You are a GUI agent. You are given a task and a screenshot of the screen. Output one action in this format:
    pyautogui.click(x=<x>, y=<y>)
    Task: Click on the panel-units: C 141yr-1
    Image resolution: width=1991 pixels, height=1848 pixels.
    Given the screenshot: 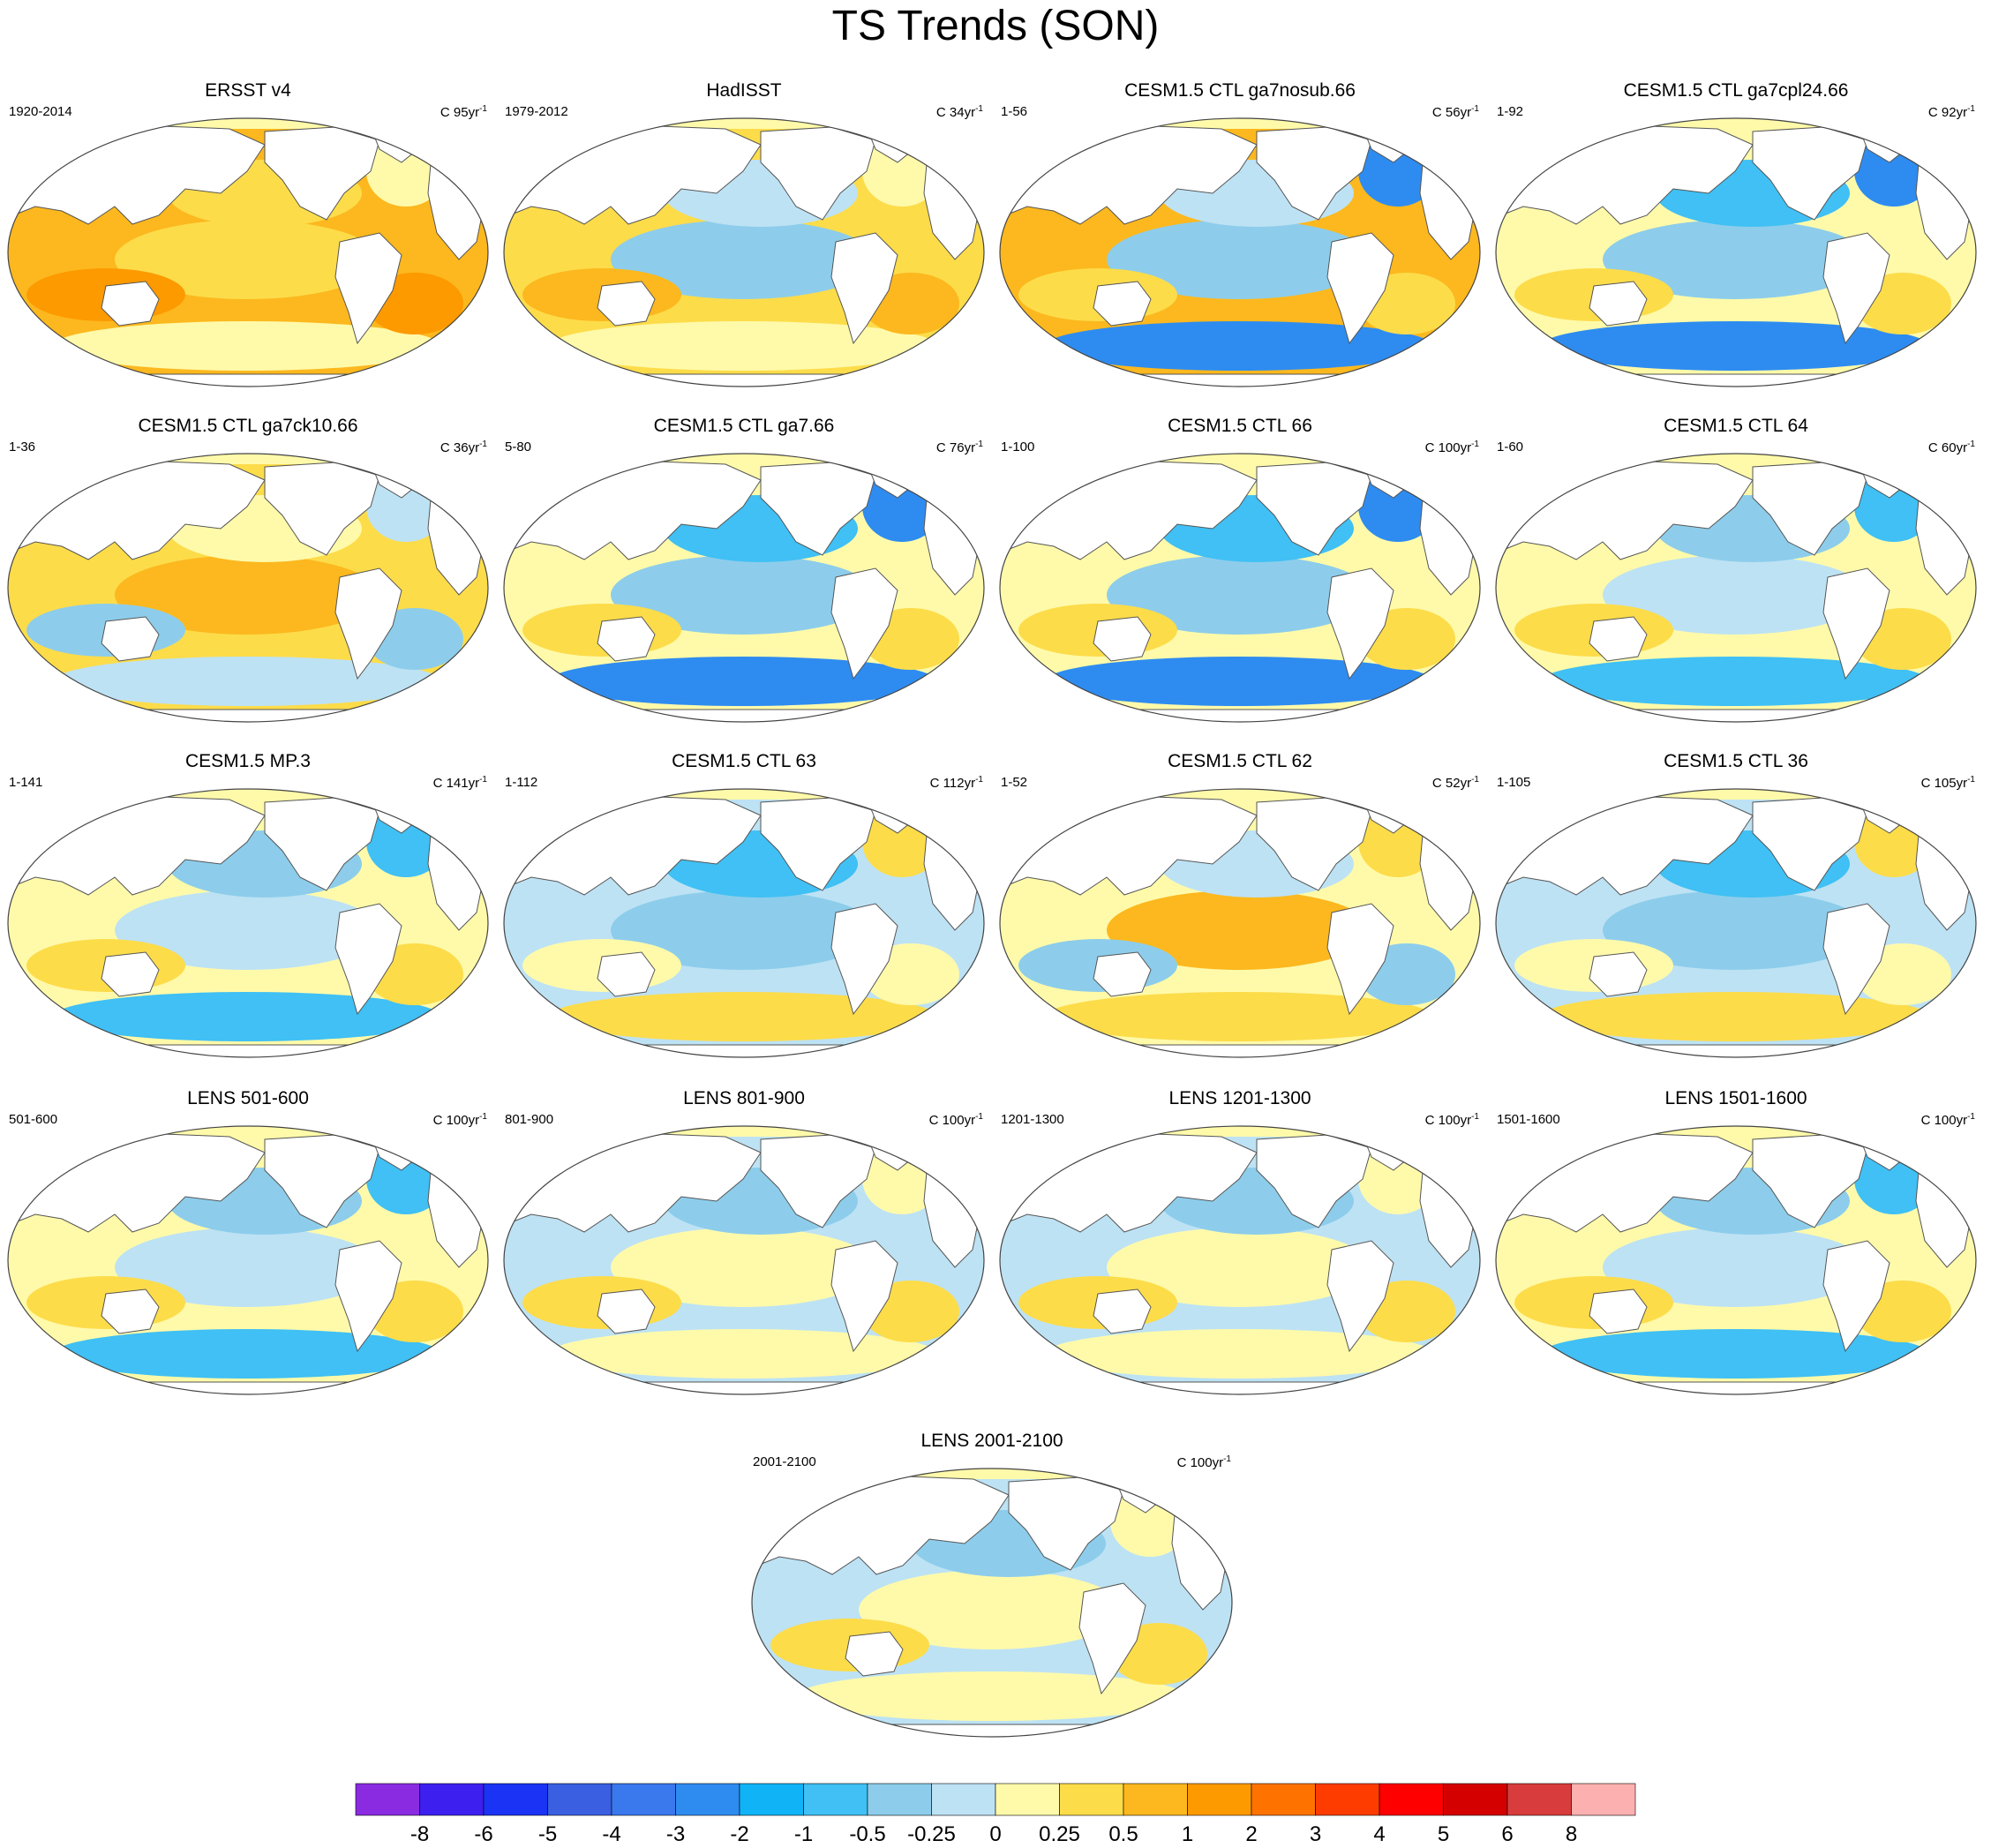 What is the action you would take?
    pyautogui.click(x=459, y=783)
    